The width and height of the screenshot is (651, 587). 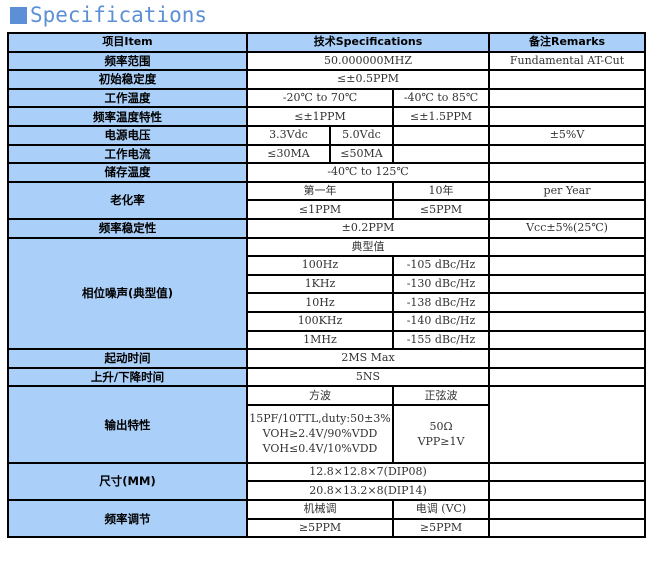 What do you see at coordinates (361, 135) in the screenshot?
I see `table-cell: 5.0Vdc` at bounding box center [361, 135].